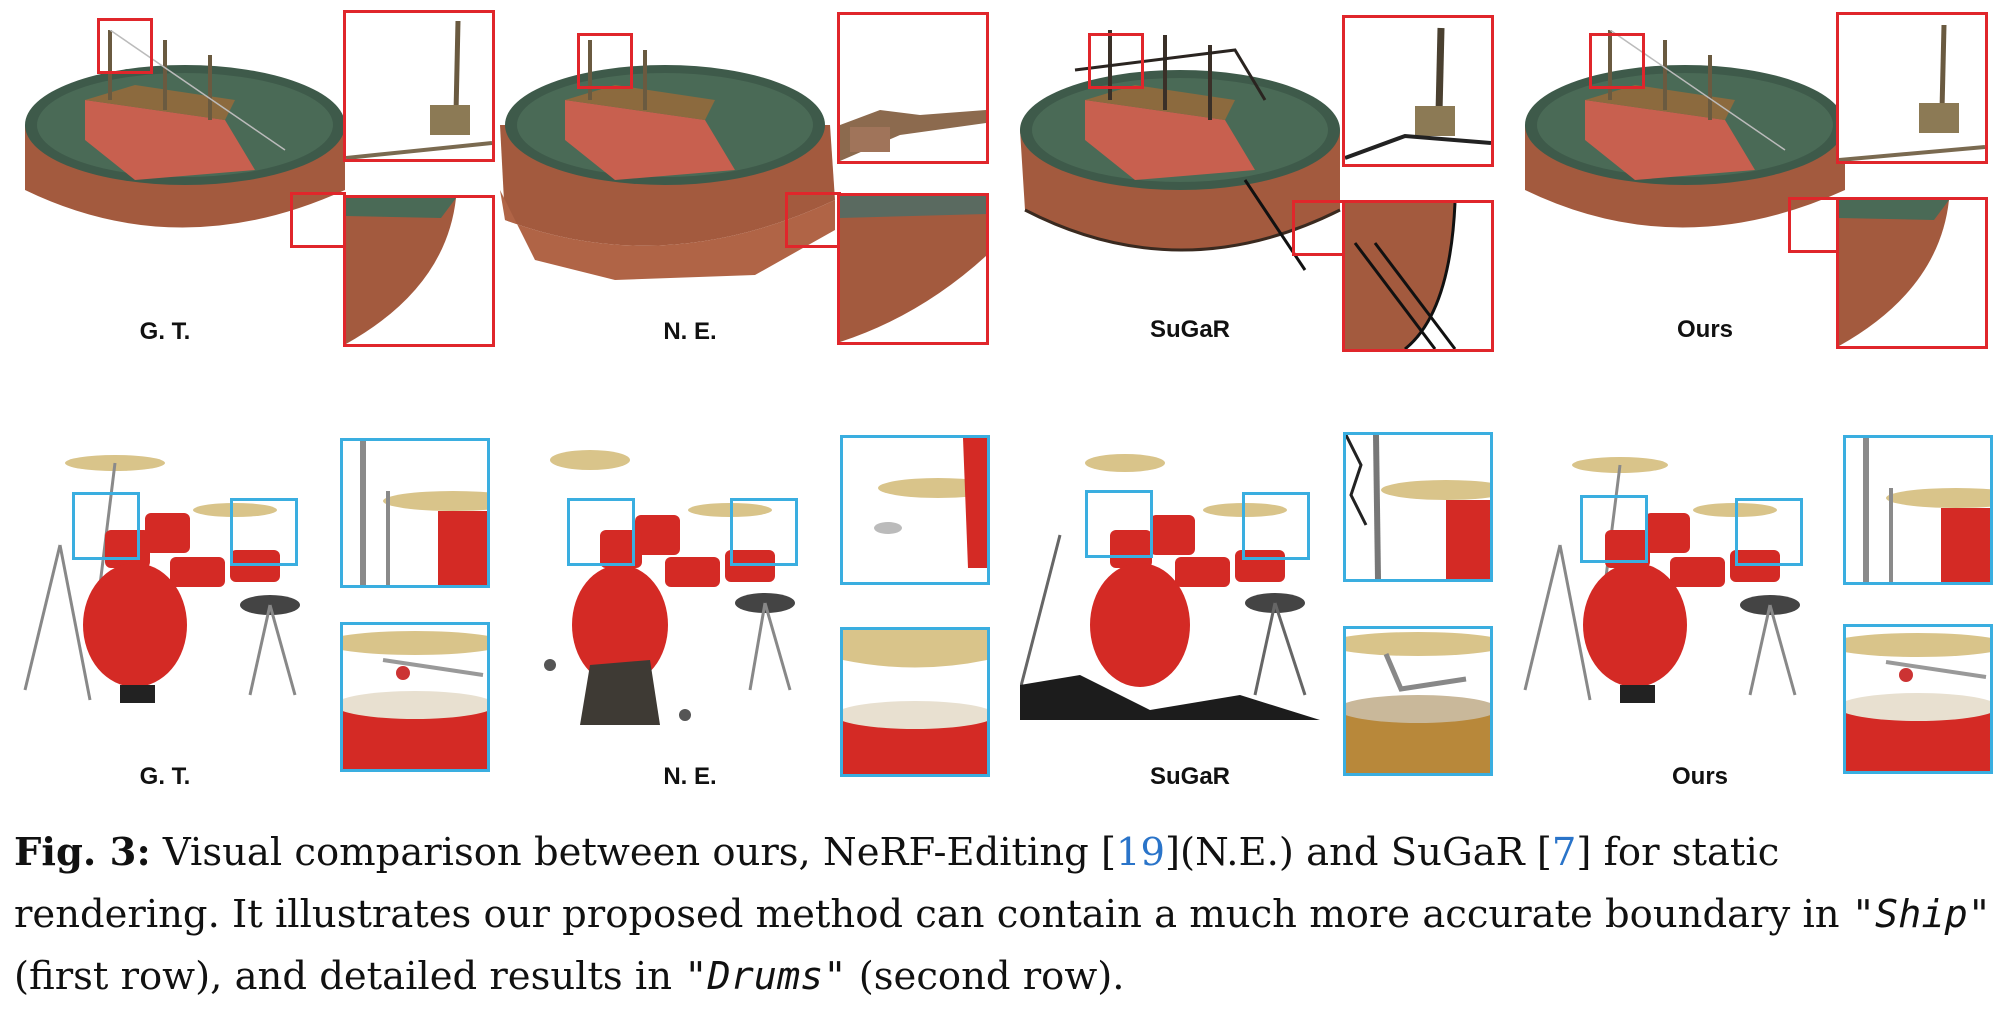 The width and height of the screenshot is (2005, 1015). Describe the element at coordinates (1276, 526) in the screenshot. I see `drums-roi-top-right-sugar` at that location.